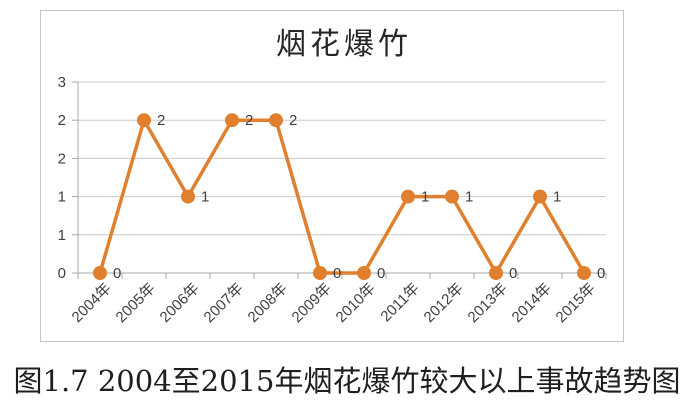 This screenshot has height=403, width=694. I want to click on y-axis-tick-labels: 0 1 1 2 2 3, so click(62, 178).